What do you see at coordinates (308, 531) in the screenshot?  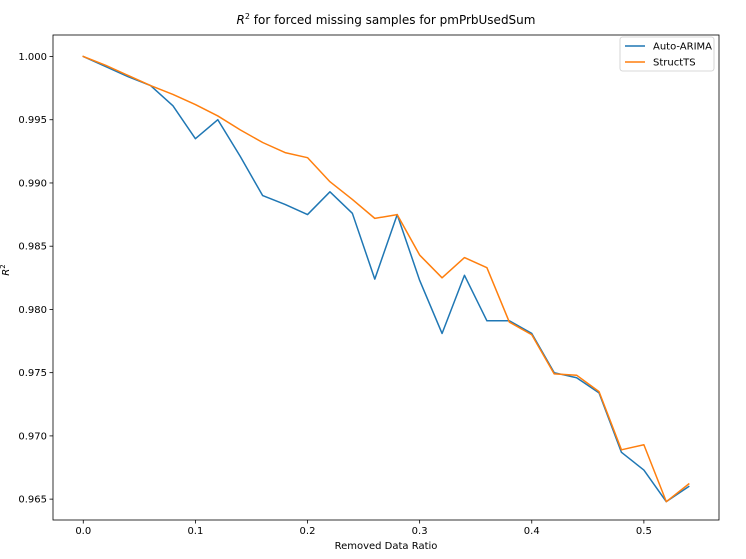 I see `x-tick-label: 0.2` at bounding box center [308, 531].